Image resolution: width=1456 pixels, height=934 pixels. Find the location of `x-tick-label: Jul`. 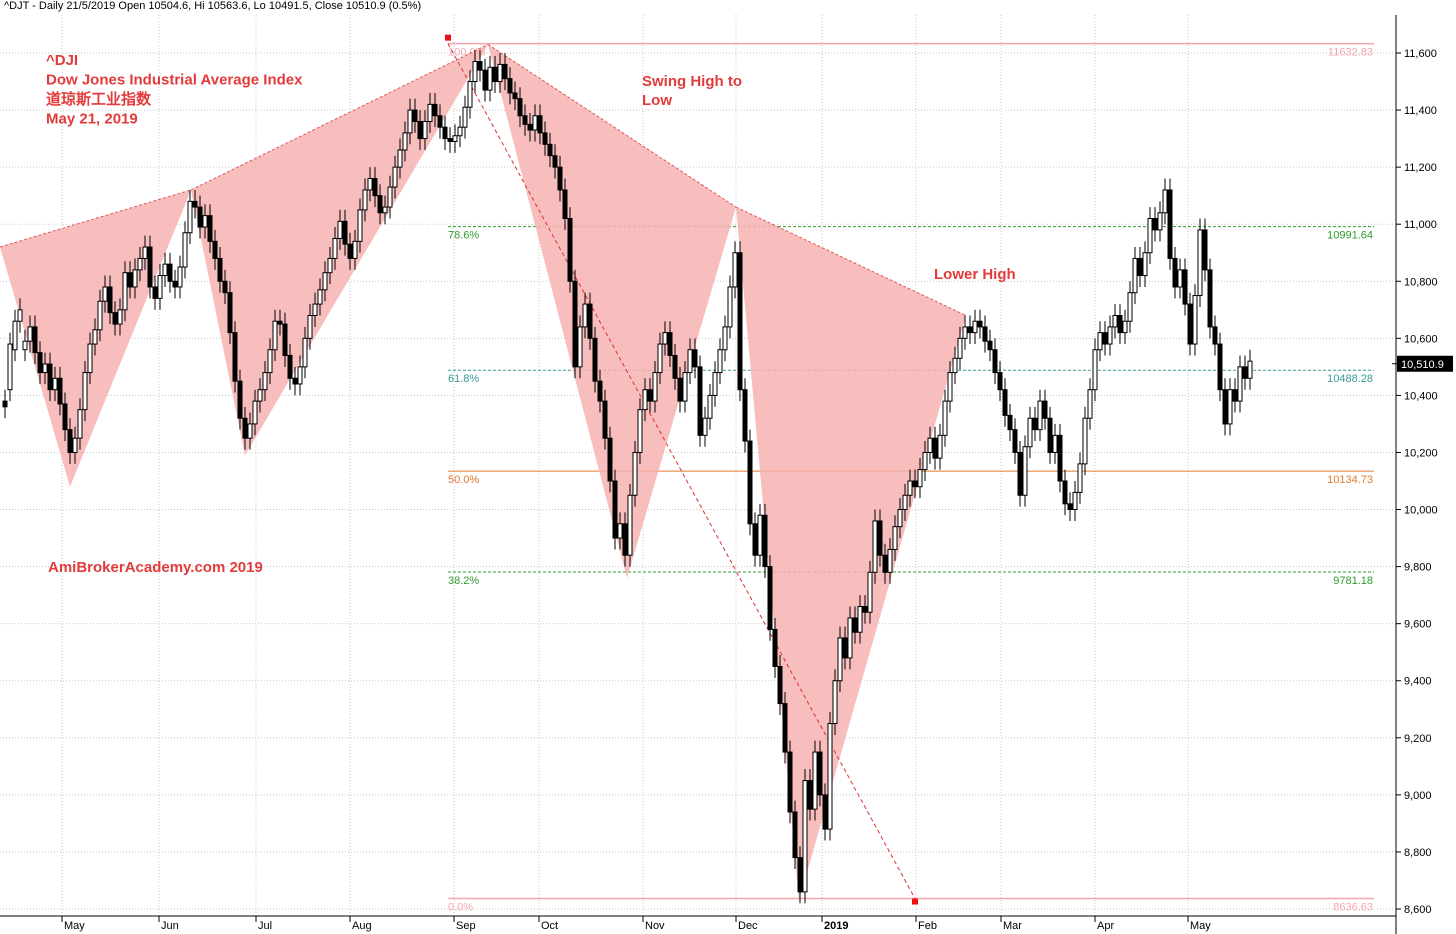

x-tick-label: Jul is located at coordinates (265, 926).